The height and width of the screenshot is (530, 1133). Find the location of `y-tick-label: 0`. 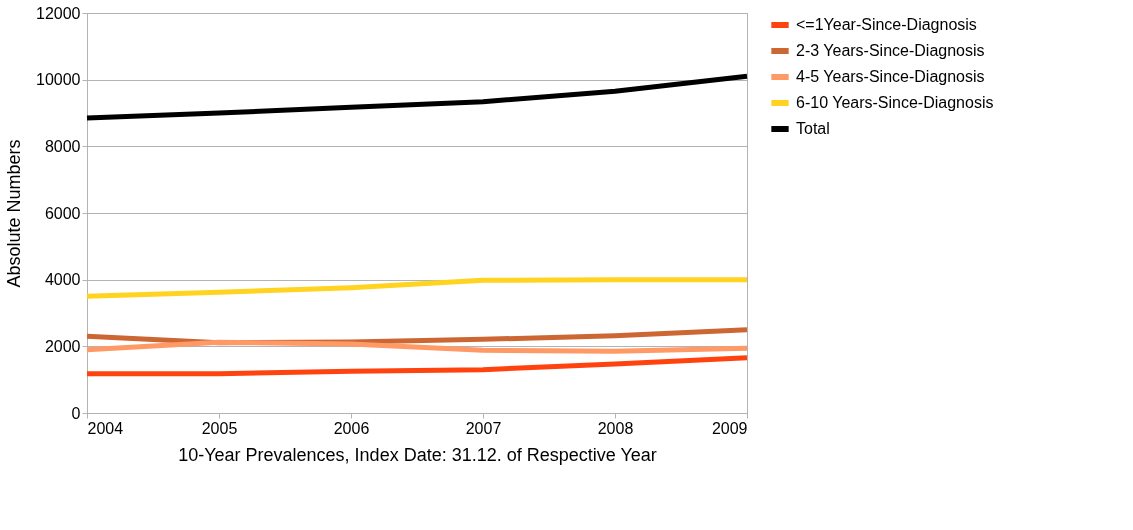

y-tick-label: 0 is located at coordinates (76, 413).